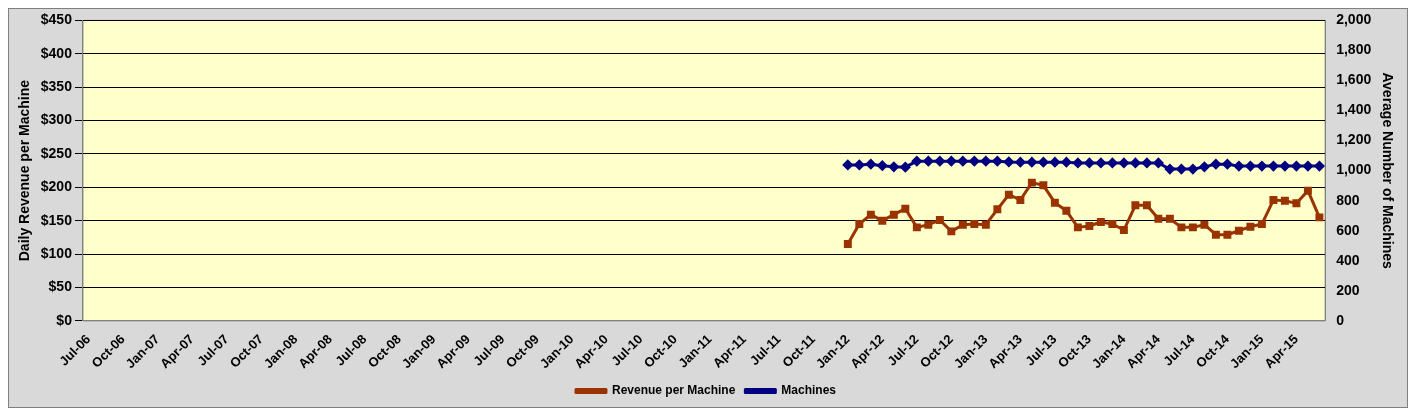 This screenshot has width=1418, height=416. Describe the element at coordinates (64, 319) in the screenshot. I see `y-tick-label: $0` at that location.